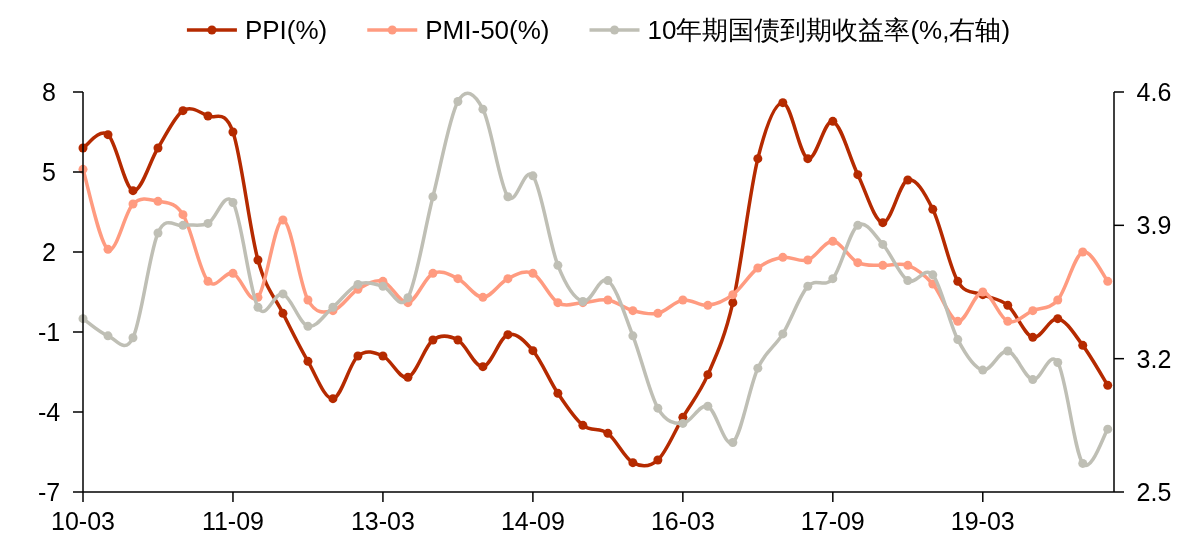 The image size is (1197, 553). I want to click on y-tick-label: 8, so click(49, 92).